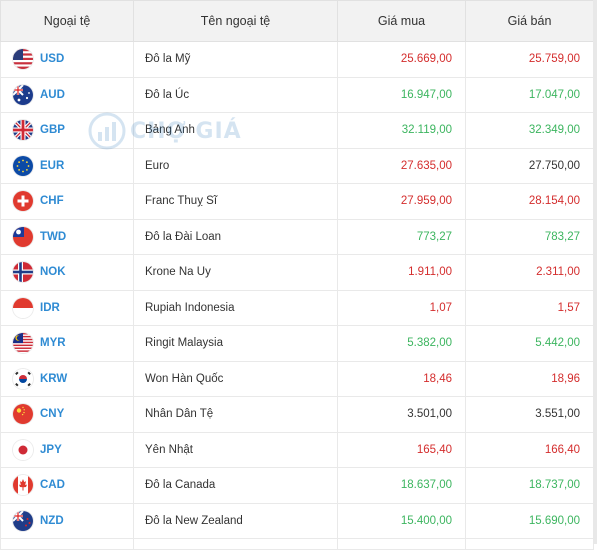 The width and height of the screenshot is (597, 550). What do you see at coordinates (23, 201) in the screenshot?
I see `ch-flag-icon` at bounding box center [23, 201].